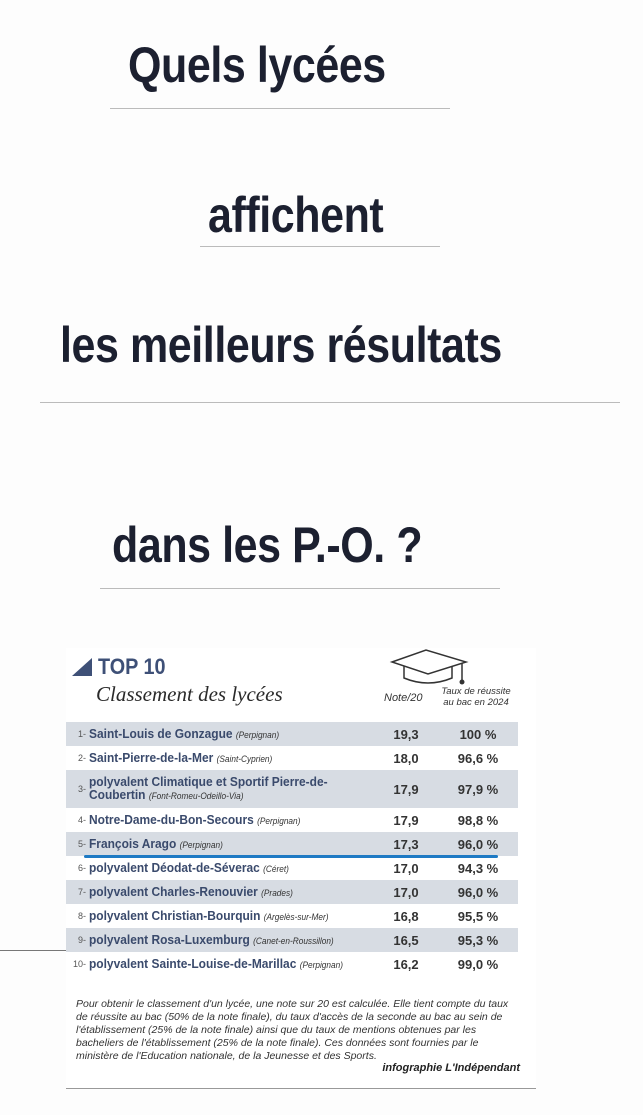 This screenshot has height=1115, width=643. I want to click on school: polyvalent Christian-Bourquin, so click(175, 915).